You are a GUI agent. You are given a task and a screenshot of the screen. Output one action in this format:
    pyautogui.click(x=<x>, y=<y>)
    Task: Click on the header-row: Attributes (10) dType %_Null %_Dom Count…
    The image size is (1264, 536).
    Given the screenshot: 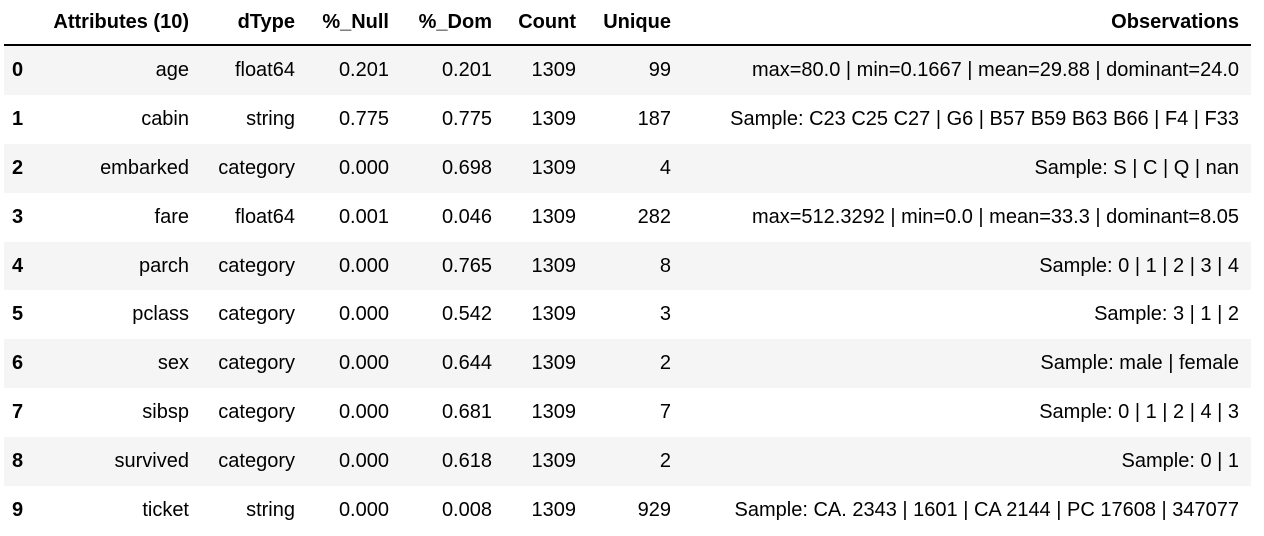 What is the action you would take?
    pyautogui.click(x=627, y=23)
    